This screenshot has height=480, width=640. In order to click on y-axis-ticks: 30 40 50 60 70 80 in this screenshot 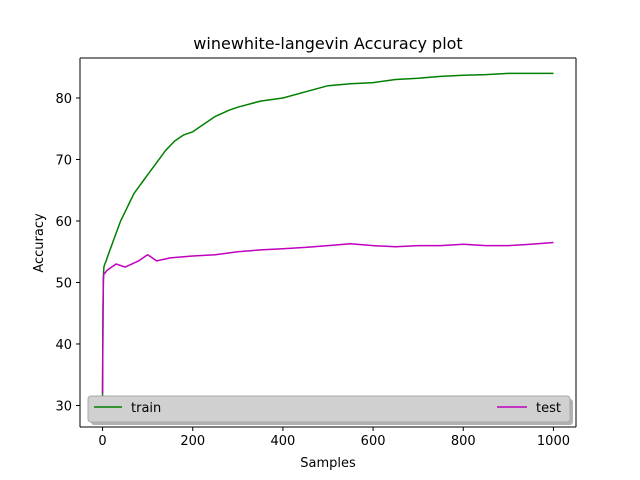, I will do `click(67, 253)`.